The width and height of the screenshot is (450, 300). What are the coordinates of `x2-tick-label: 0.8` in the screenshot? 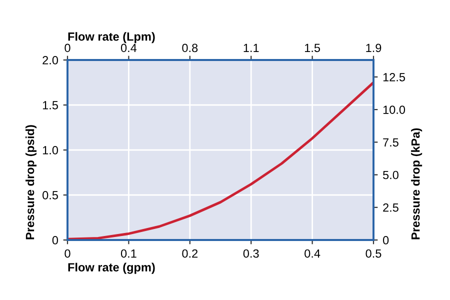 It's located at (190, 48).